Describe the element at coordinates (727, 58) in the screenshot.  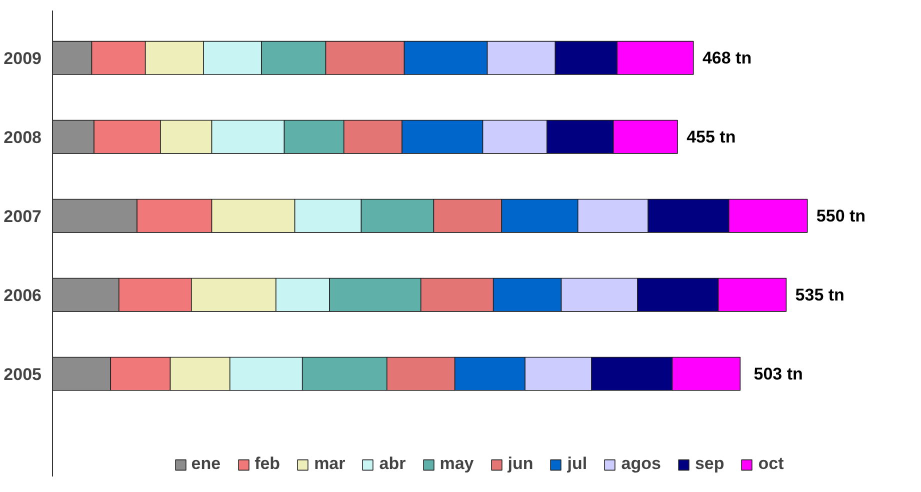
I see `annotation: 468 tn` at that location.